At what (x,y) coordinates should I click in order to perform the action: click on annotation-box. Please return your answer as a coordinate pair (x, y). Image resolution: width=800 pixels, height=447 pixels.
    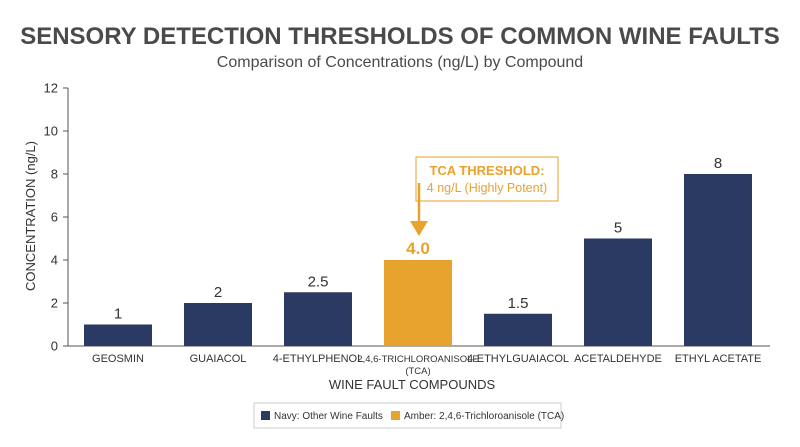
    Looking at the image, I should click on (487, 179).